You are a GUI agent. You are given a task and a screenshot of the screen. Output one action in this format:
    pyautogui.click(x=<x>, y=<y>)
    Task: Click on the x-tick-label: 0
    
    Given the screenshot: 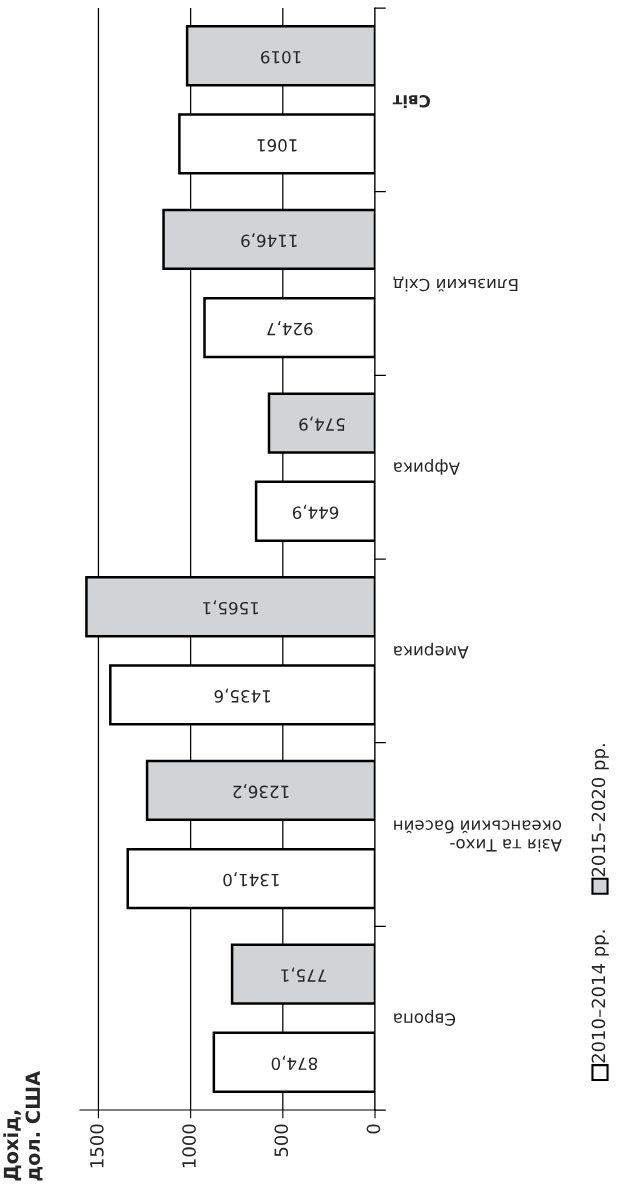 What is the action you would take?
    pyautogui.click(x=373, y=1129)
    